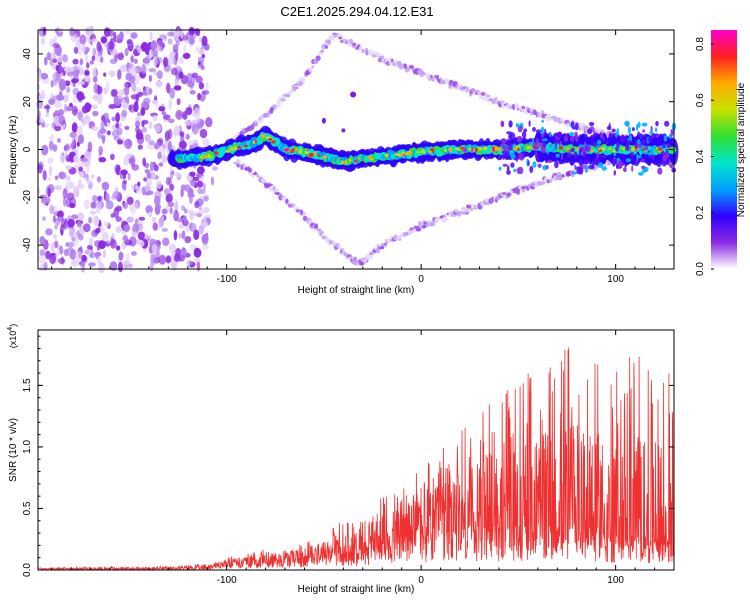 The height and width of the screenshot is (600, 750). Describe the element at coordinates (704, 156) in the screenshot. I see `colorbar-ticks: 0.0 0.2 0.4 0.6 0.8` at that location.